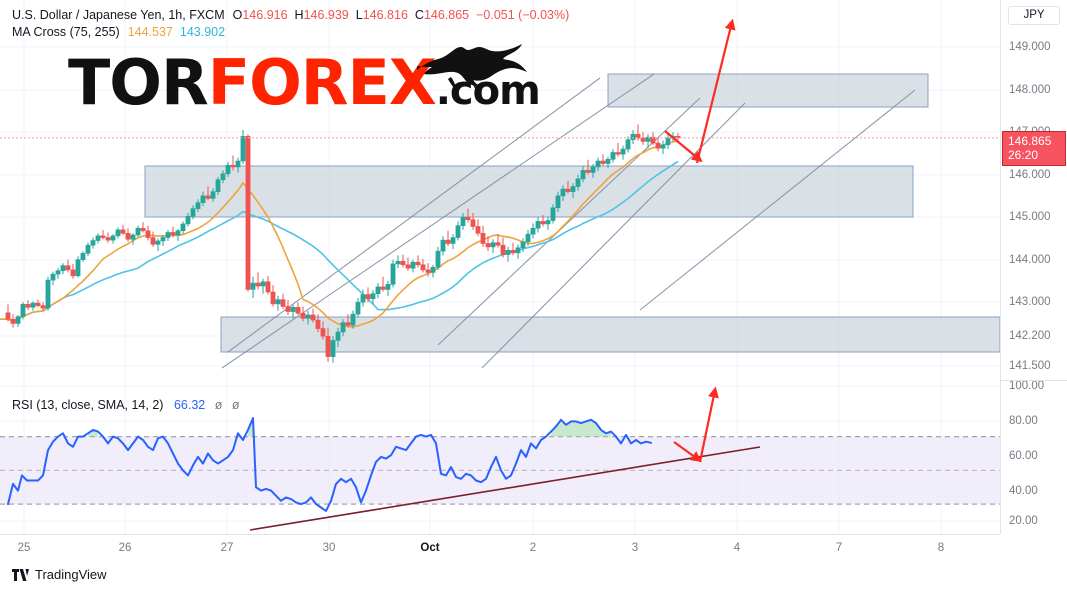 Image resolution: width=1067 pixels, height=592 pixels. Describe the element at coordinates (202, 32) in the screenshot. I see `ma-slow-value: 143.902` at that location.